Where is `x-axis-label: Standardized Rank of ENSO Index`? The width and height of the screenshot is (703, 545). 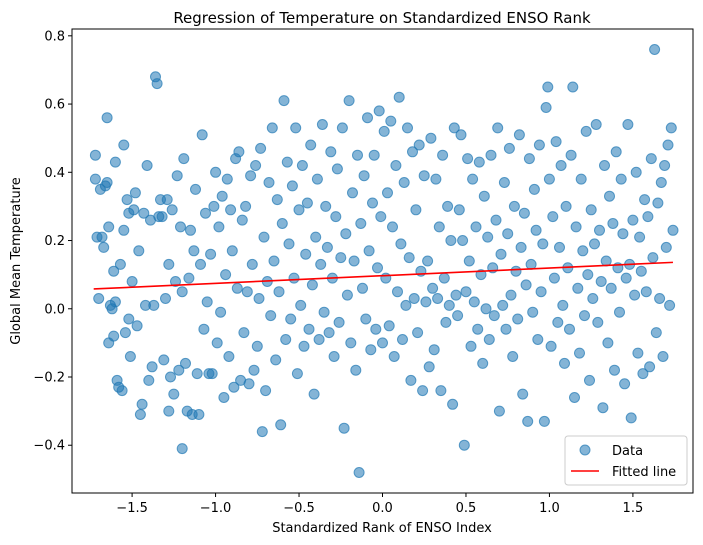
x-axis-label: Standardized Rank of ENSO Index is located at coordinates (382, 528).